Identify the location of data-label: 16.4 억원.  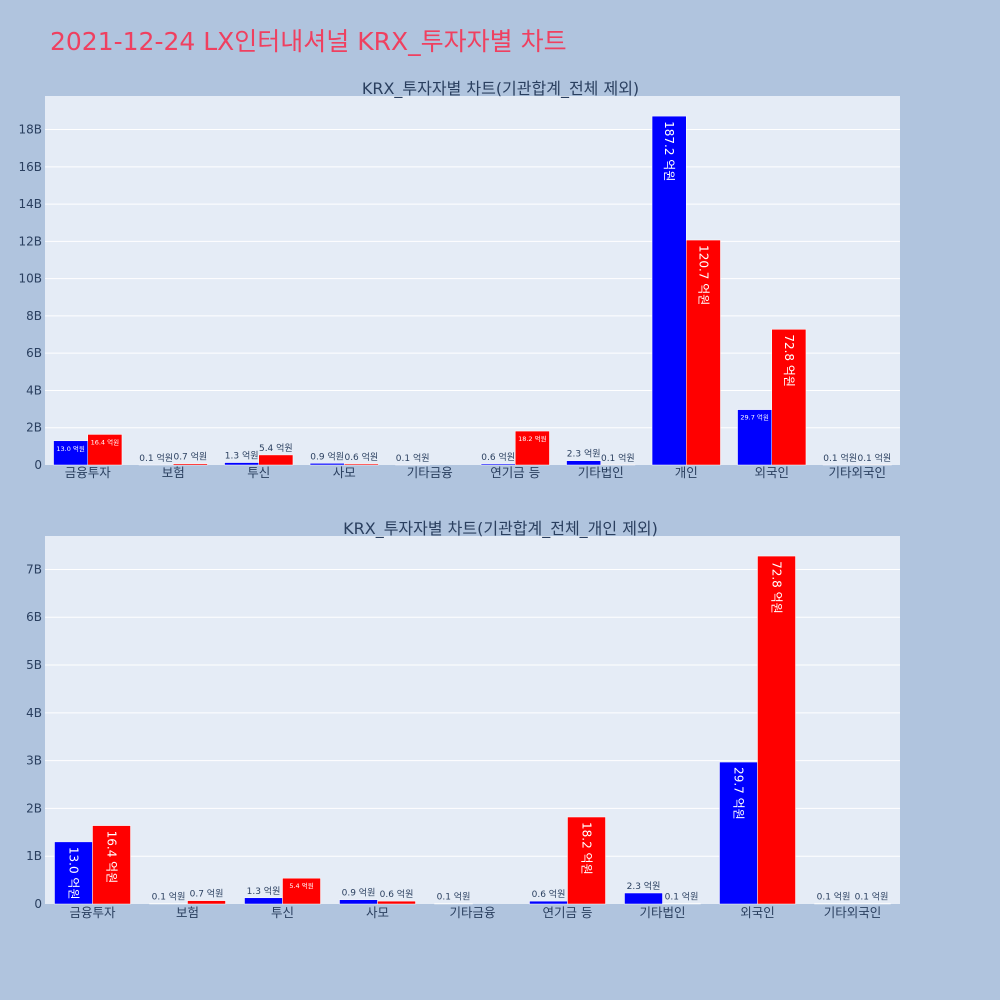
(105, 441).